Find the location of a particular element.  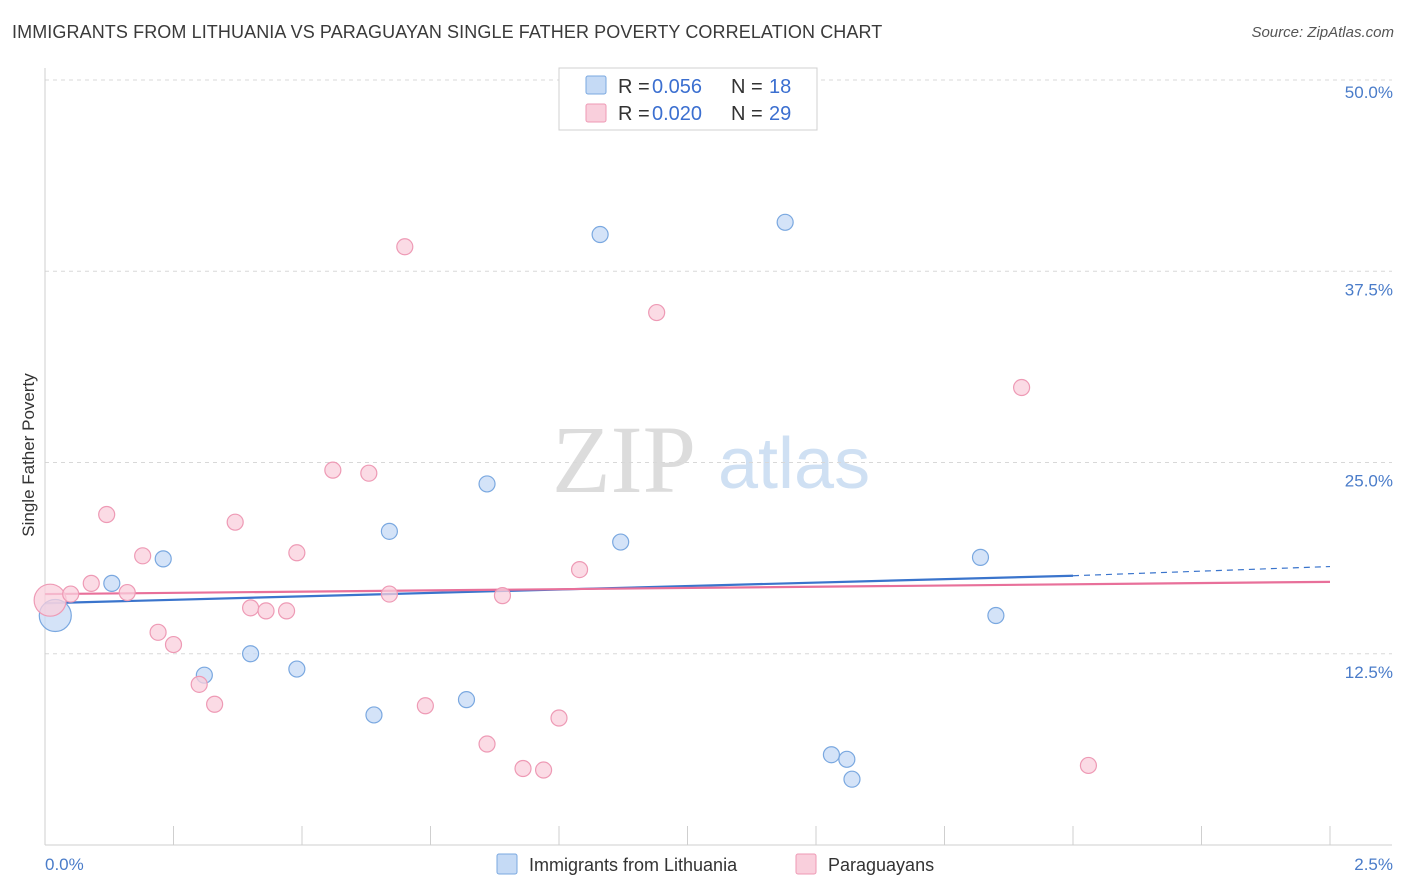

trend-line-lithuania-extension is located at coordinates (1201, 571).